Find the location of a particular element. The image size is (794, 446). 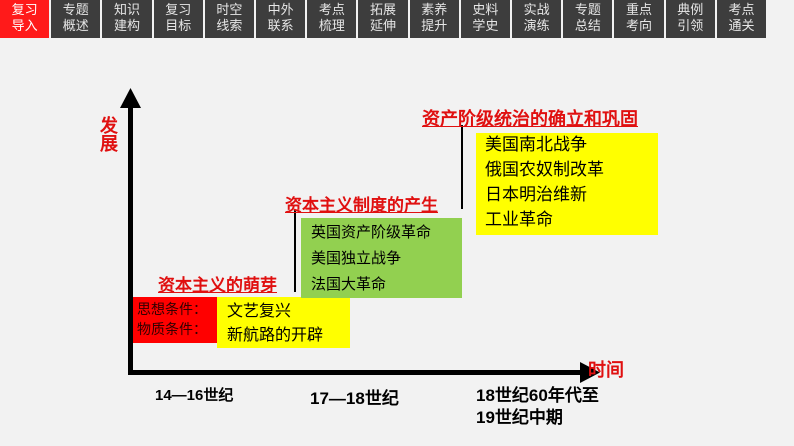

stage2-items-box: 英国资产阶级革命 美国独立战争 法国大革命 is located at coordinates (381, 258).